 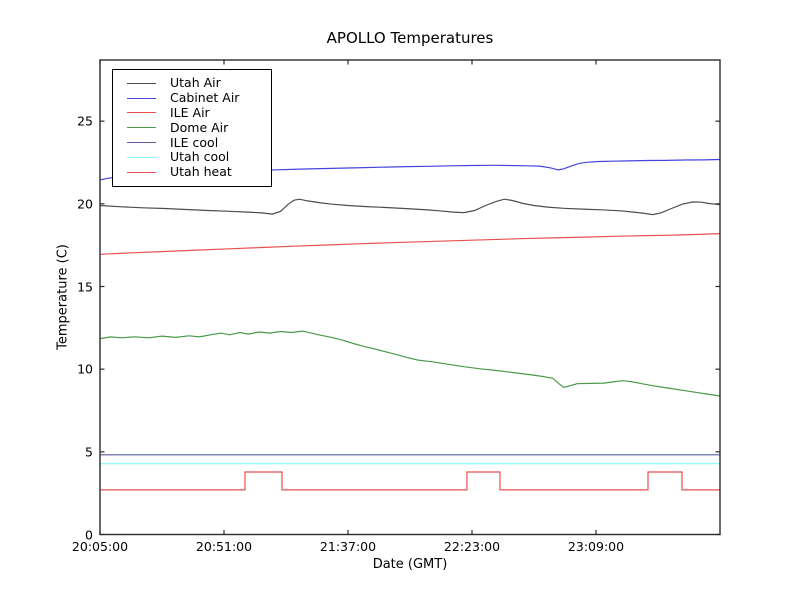 What do you see at coordinates (85, 204) in the screenshot?
I see `y-tick-label: 20` at bounding box center [85, 204].